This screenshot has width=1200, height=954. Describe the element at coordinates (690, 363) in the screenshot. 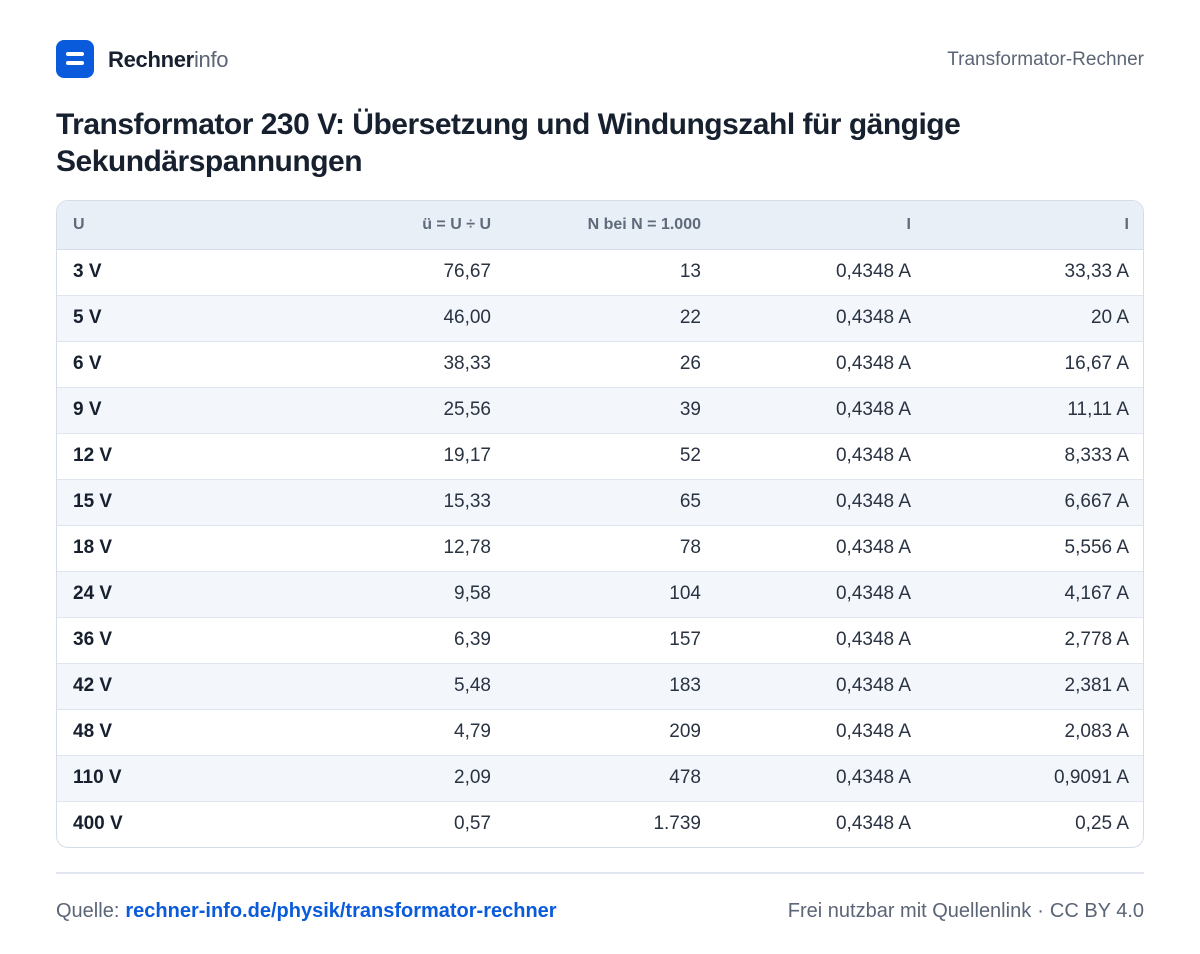

I see `cell-turns: 26` at that location.